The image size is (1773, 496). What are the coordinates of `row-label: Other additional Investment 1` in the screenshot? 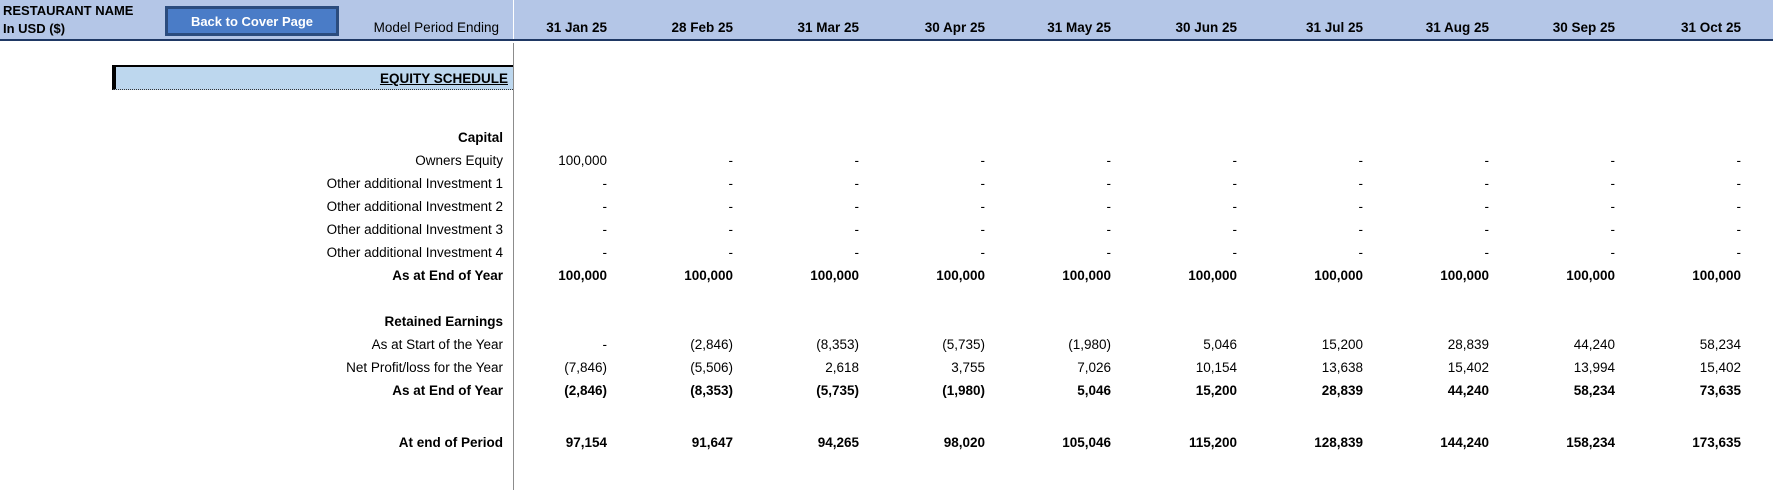 It's located at (414, 183).